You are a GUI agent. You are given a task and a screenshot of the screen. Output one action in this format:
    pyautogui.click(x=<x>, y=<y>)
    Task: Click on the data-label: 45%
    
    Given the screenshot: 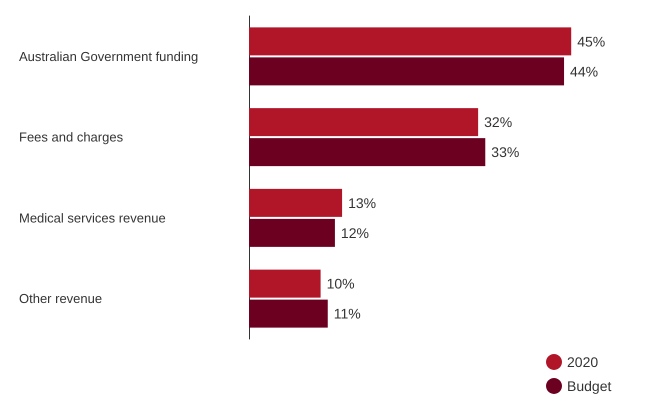 What is the action you would take?
    pyautogui.click(x=591, y=41)
    